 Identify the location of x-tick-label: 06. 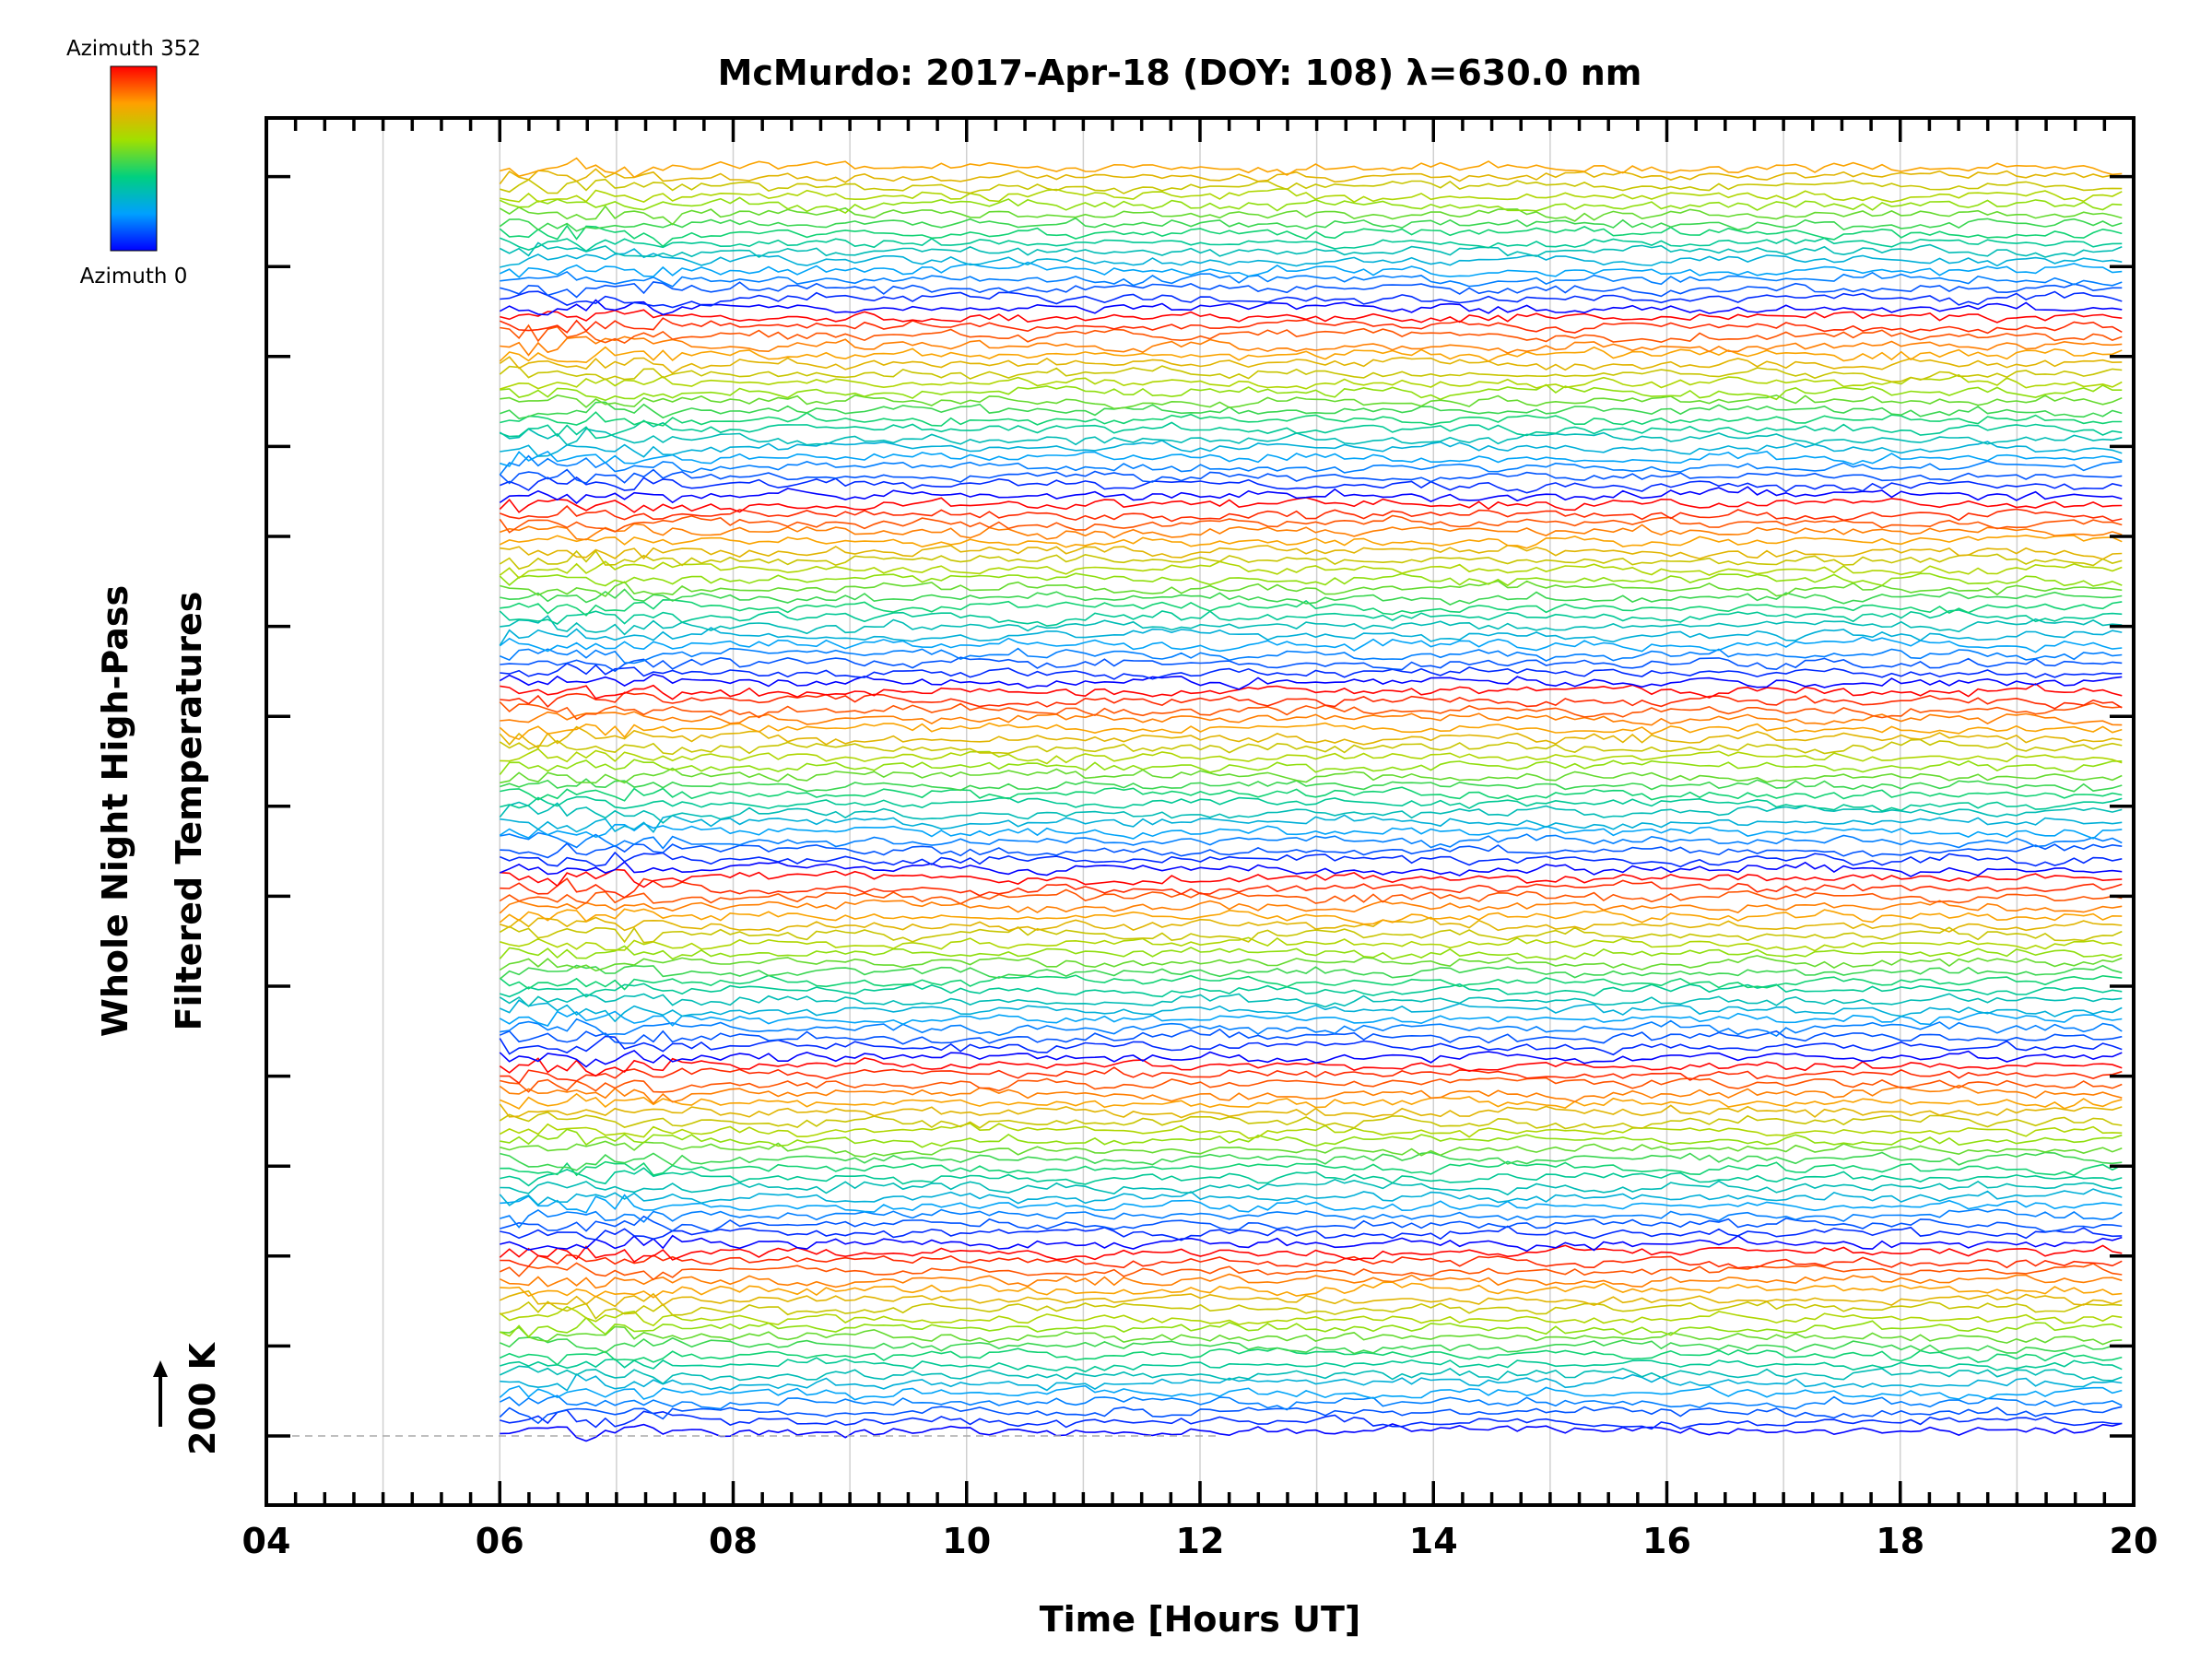
(500, 1541).